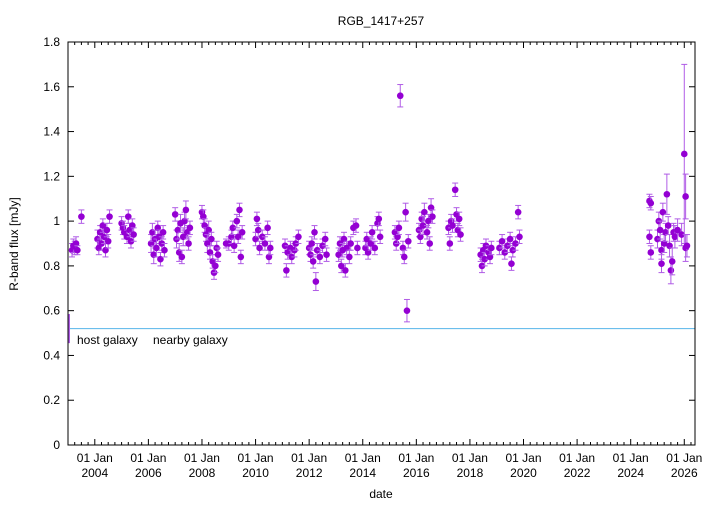 The image size is (720, 509). I want to click on y-tick-label: 0.6, so click(51, 311).